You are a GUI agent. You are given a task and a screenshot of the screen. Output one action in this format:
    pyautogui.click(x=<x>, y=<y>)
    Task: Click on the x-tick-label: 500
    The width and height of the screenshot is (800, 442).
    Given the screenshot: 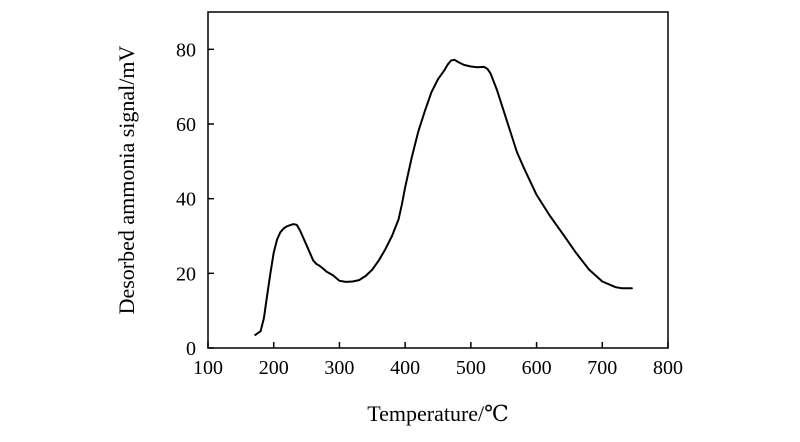 What is the action you would take?
    pyautogui.click(x=471, y=368)
    